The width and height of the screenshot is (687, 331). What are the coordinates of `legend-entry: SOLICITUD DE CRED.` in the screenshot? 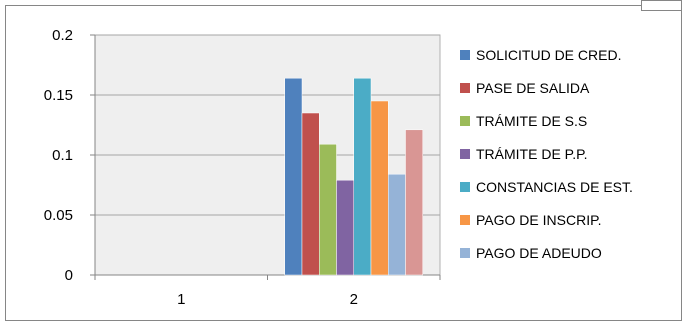 It's located at (548, 55).